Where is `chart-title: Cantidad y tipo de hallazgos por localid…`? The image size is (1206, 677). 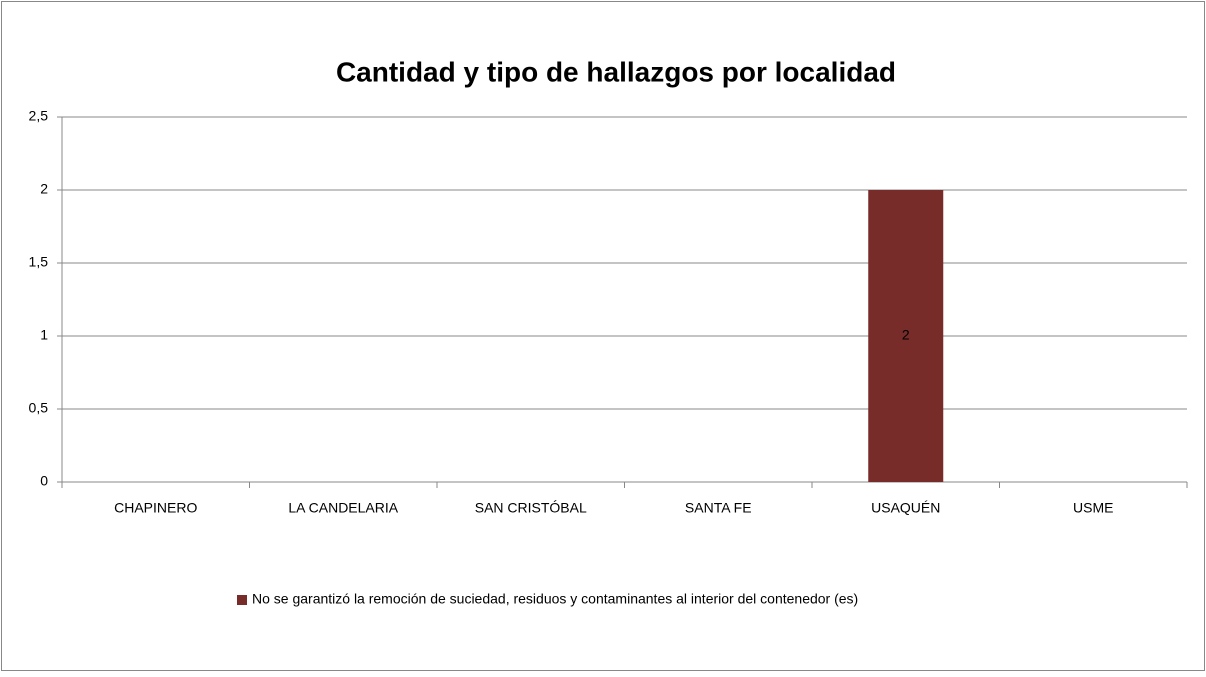
chart-title: Cantidad y tipo de hallazgos por localid… is located at coordinates (616, 71).